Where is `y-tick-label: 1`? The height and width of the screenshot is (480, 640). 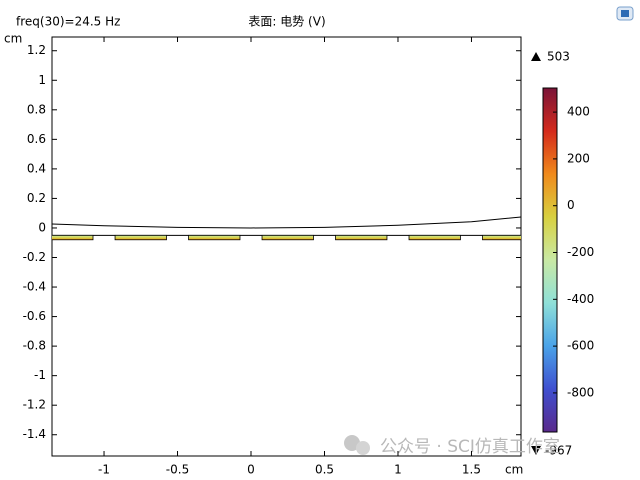 y-tick-label: 1 is located at coordinates (42, 80).